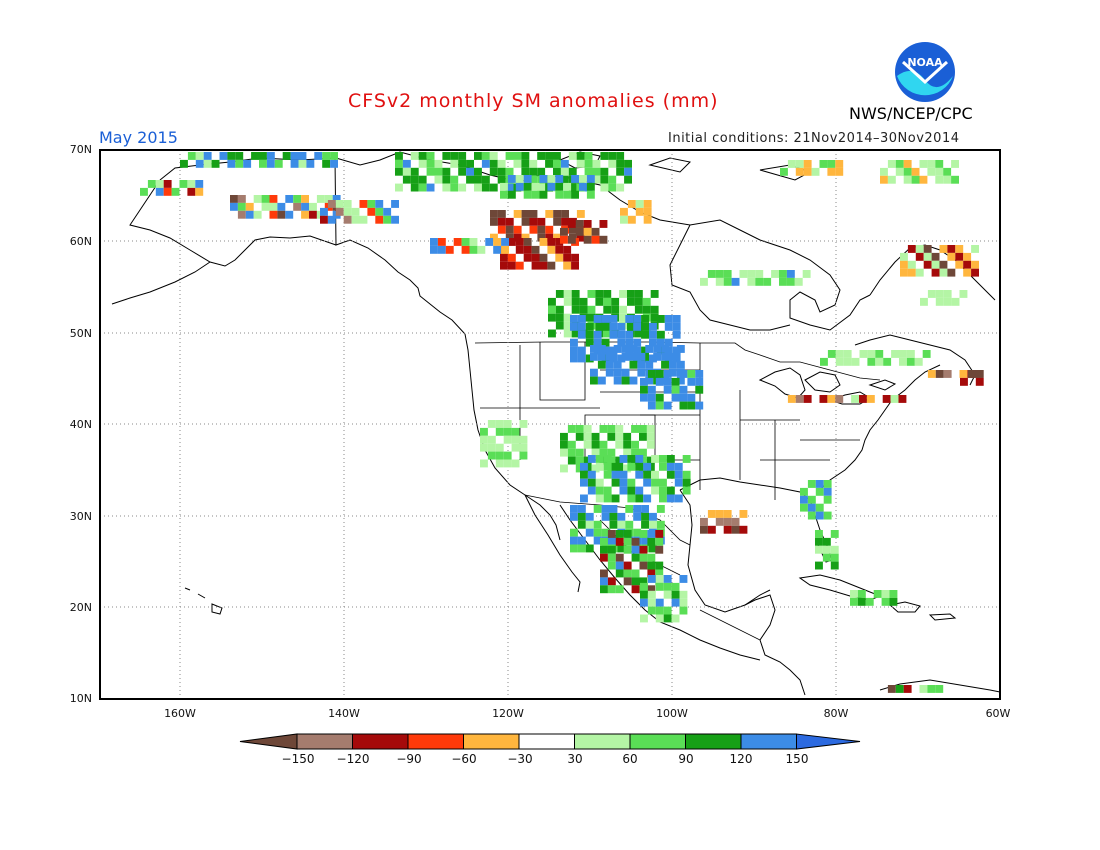 The image size is (1100, 850). Describe the element at coordinates (602, 741) in the screenshot. I see `colorbar-swatch` at that location.